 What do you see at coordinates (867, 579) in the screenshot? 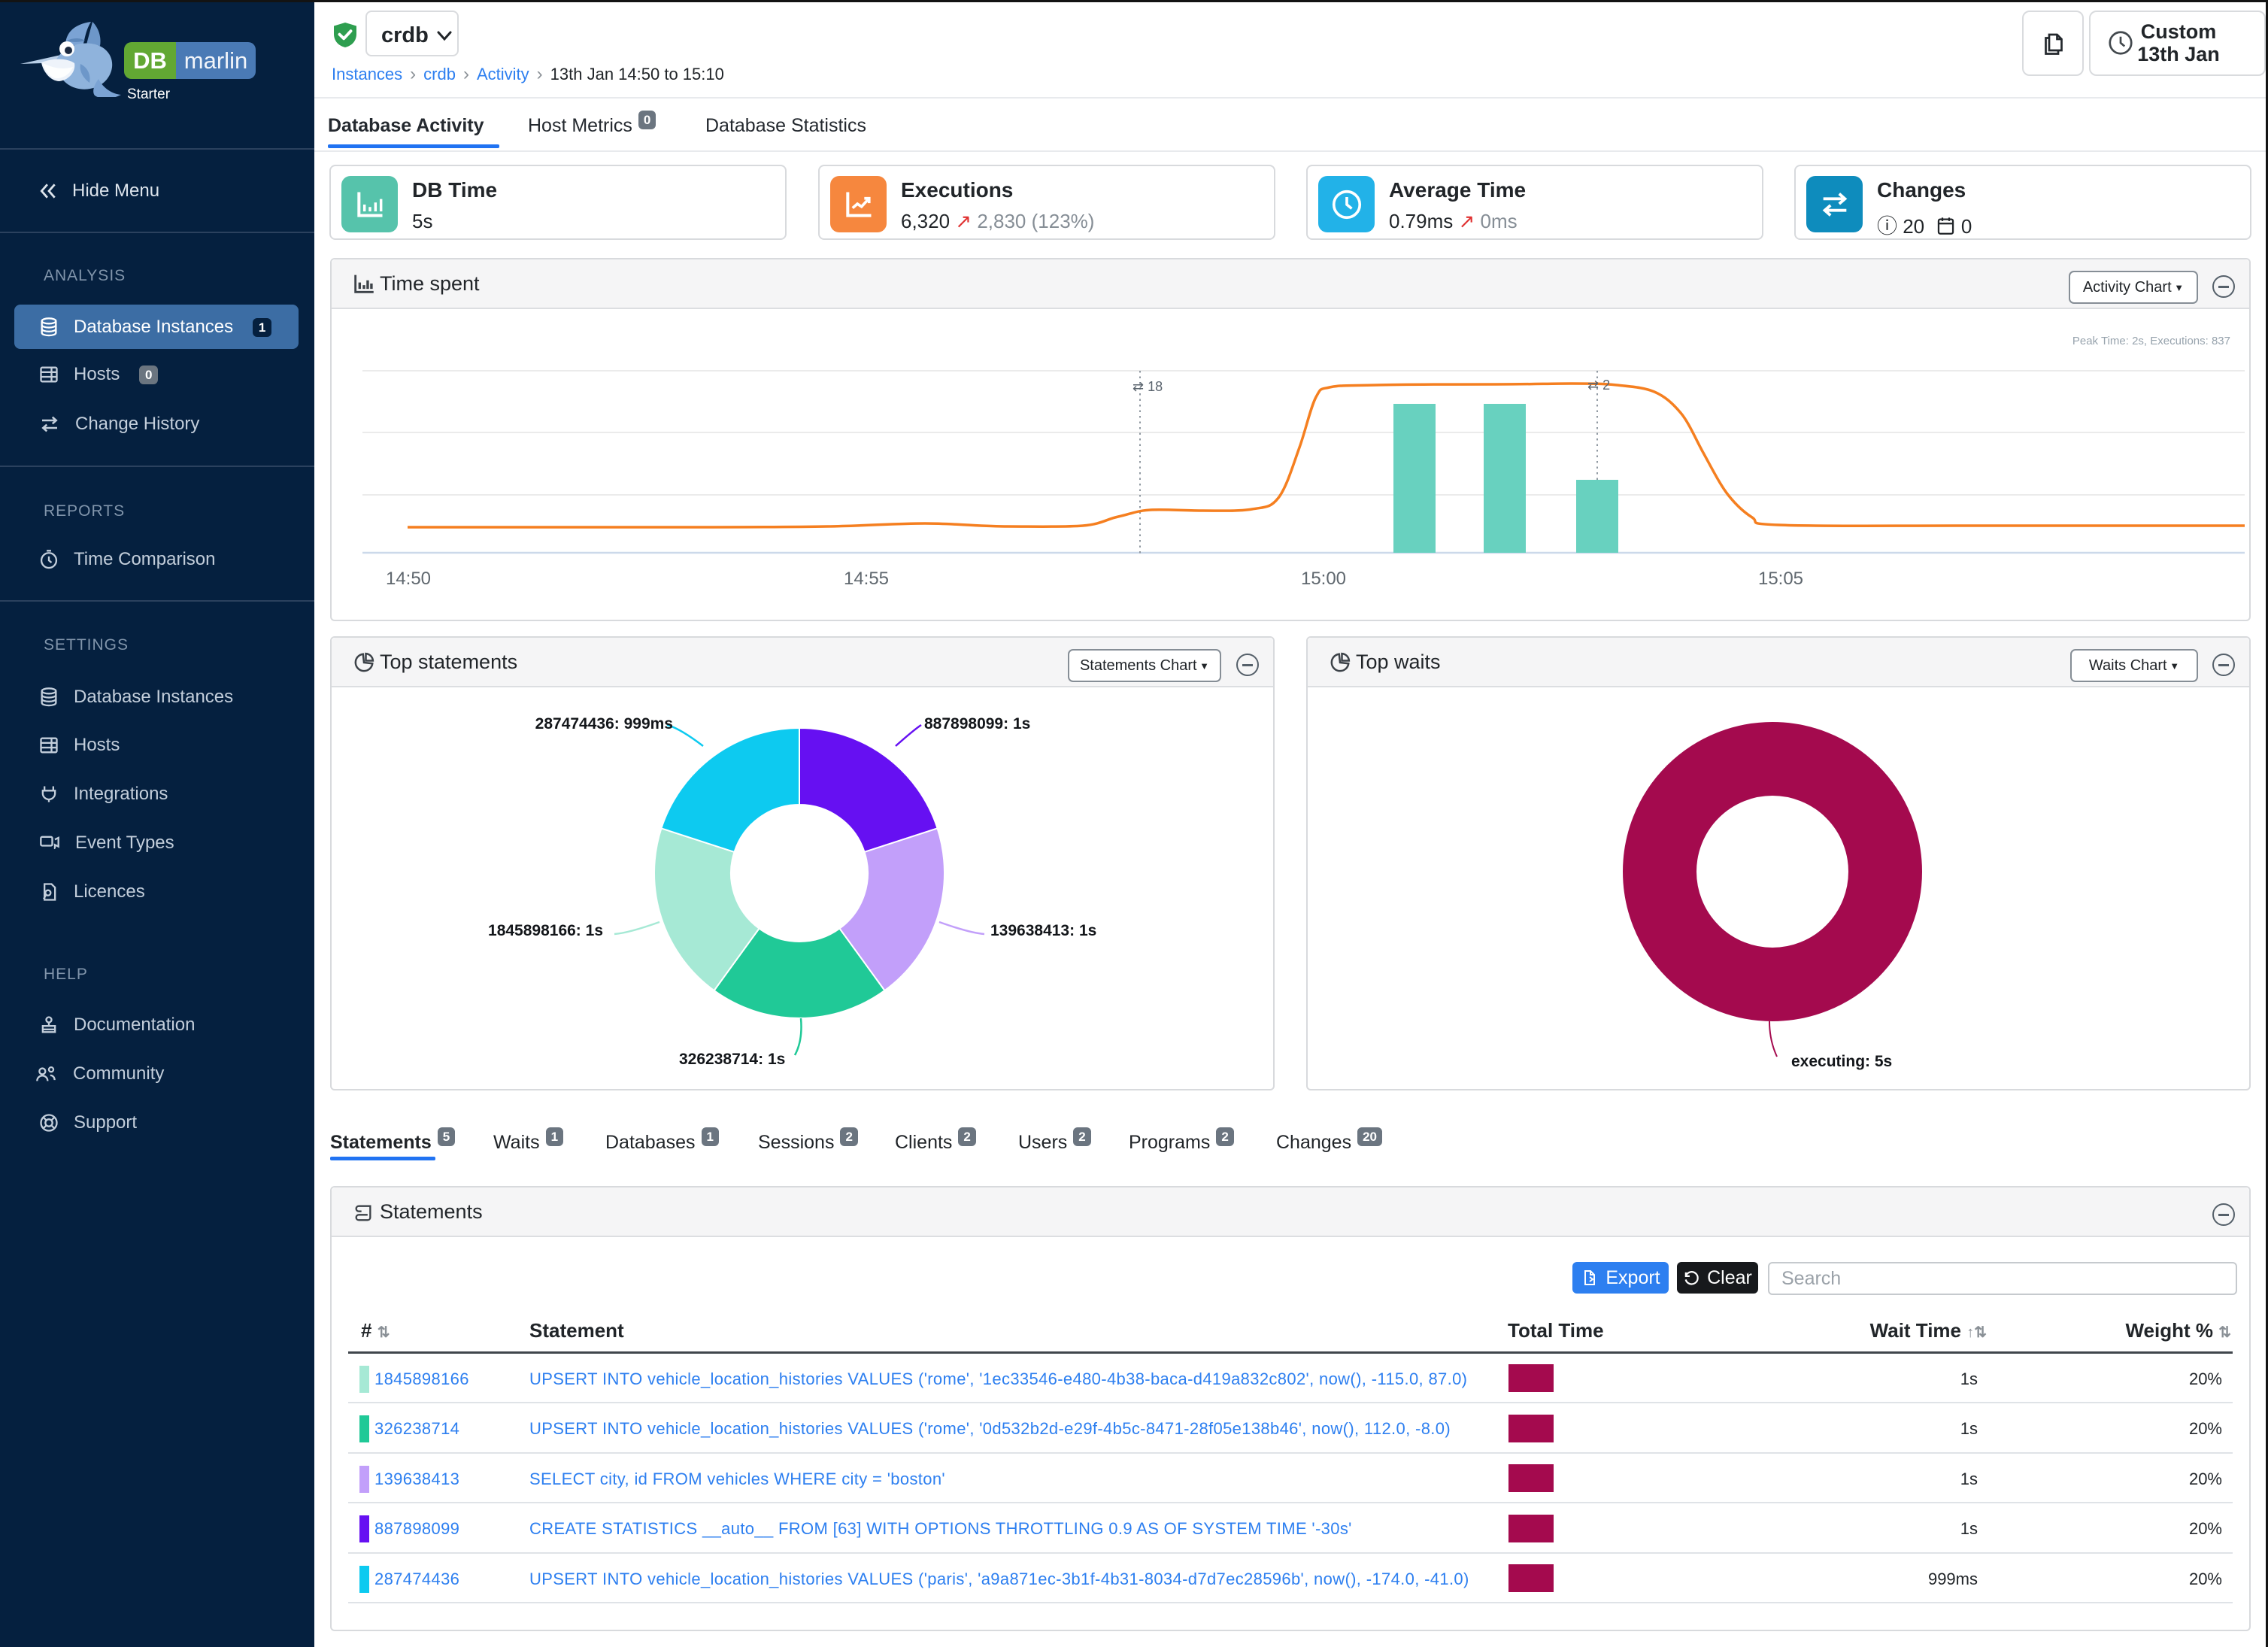
I see `svg-text: 14:55` at bounding box center [867, 579].